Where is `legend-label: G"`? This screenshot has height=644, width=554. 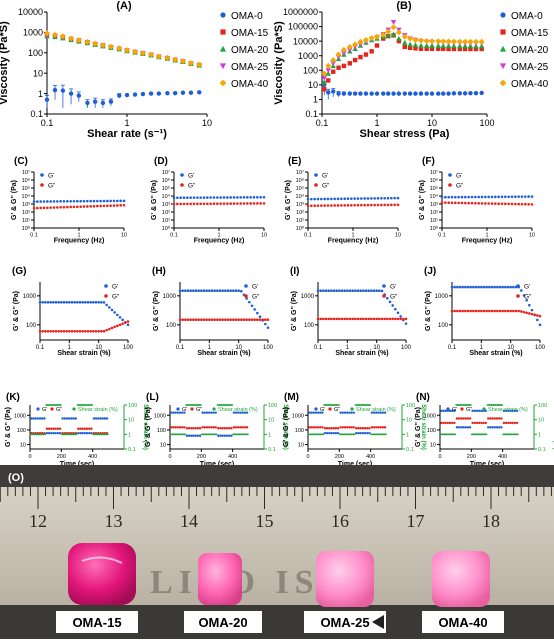
legend-label: G" is located at coordinates (337, 410).